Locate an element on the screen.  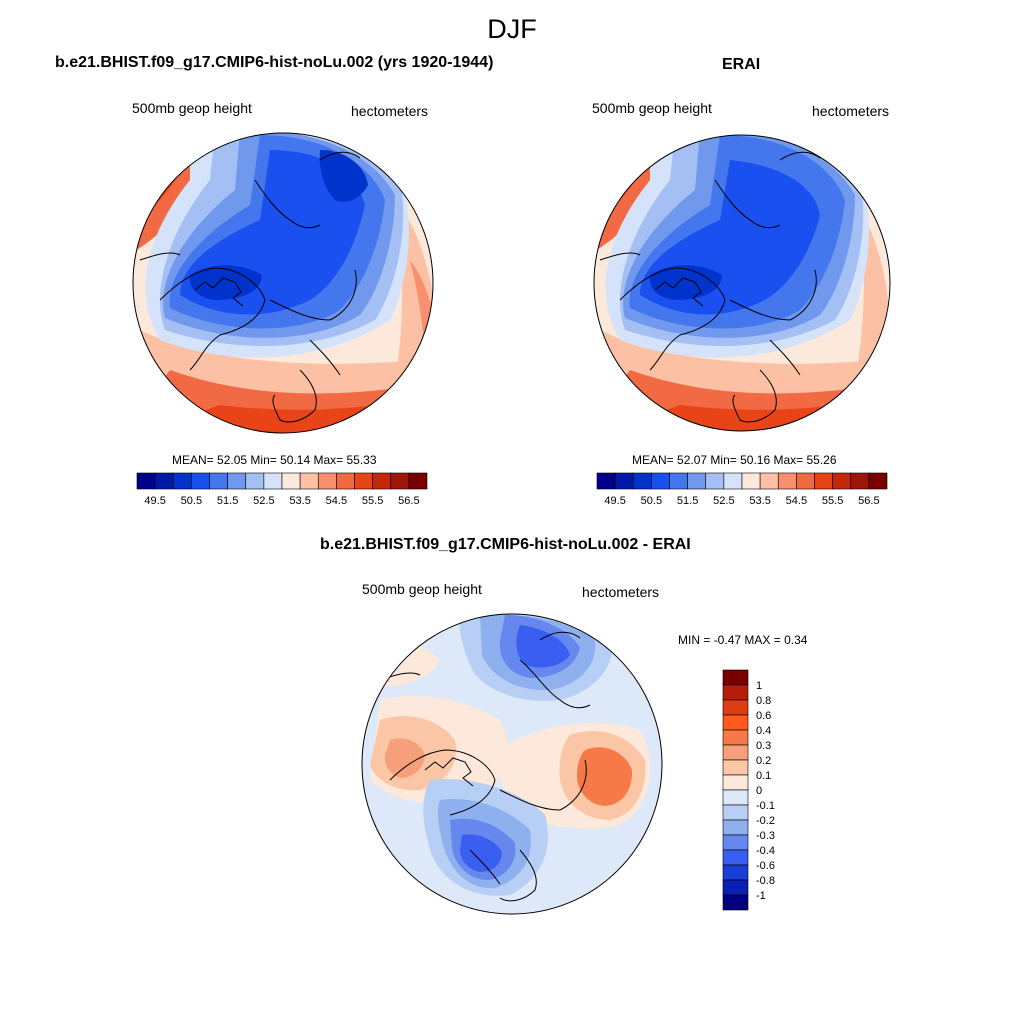
panel2-colorbar: 49.5 50.5 51.5 52.5 53.5 54.5 55.5 56.5 is located at coordinates (742, 489).